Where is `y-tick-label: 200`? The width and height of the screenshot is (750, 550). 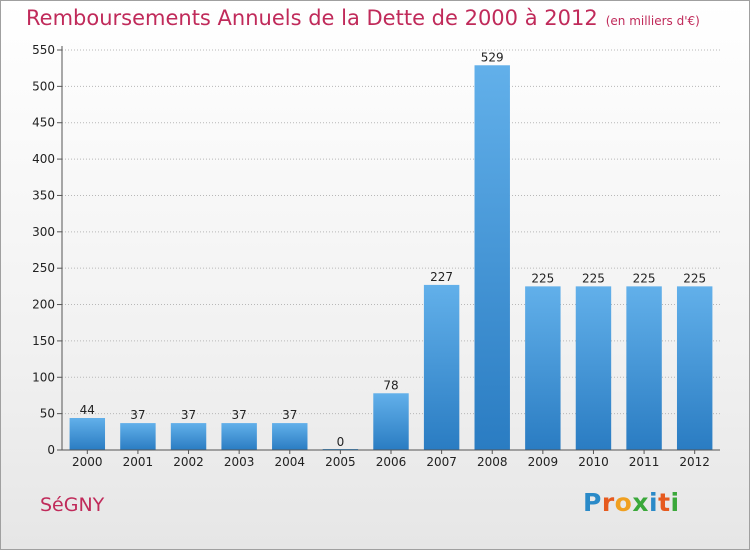 y-tick-label: 200 is located at coordinates (43, 305).